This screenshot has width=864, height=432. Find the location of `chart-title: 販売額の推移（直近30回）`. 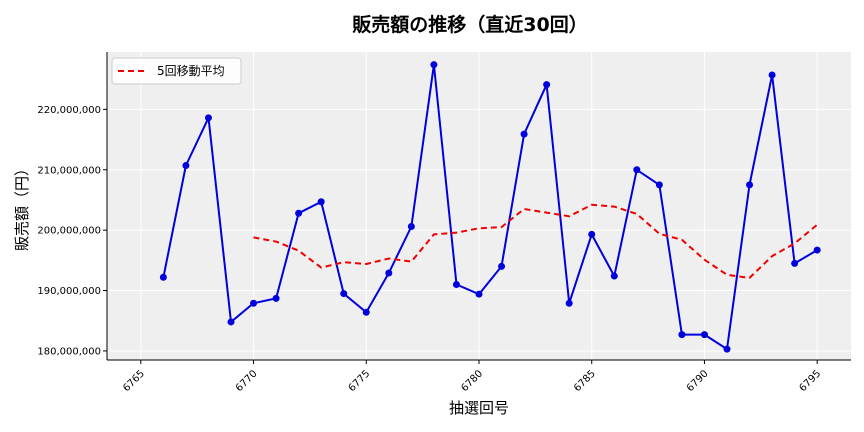

chart-title: 販売額の推移（直近30回） is located at coordinates (469, 24).